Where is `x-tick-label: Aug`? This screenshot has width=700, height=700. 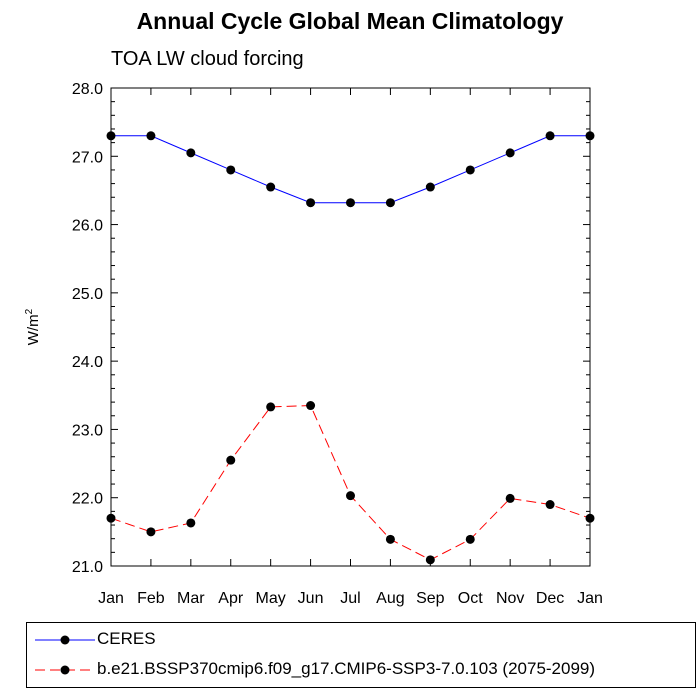
x-tick-label: Aug is located at coordinates (390, 598).